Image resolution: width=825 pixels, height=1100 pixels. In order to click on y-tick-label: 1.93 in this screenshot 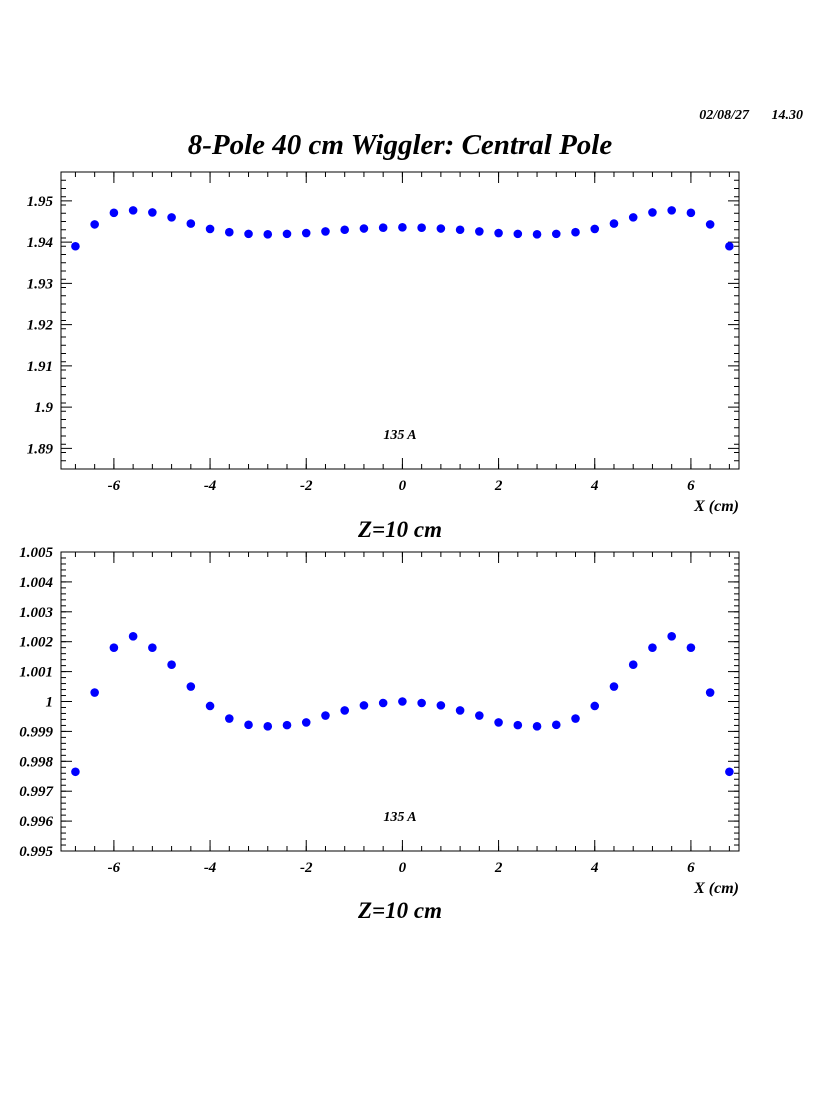, I will do `click(40, 284)`.